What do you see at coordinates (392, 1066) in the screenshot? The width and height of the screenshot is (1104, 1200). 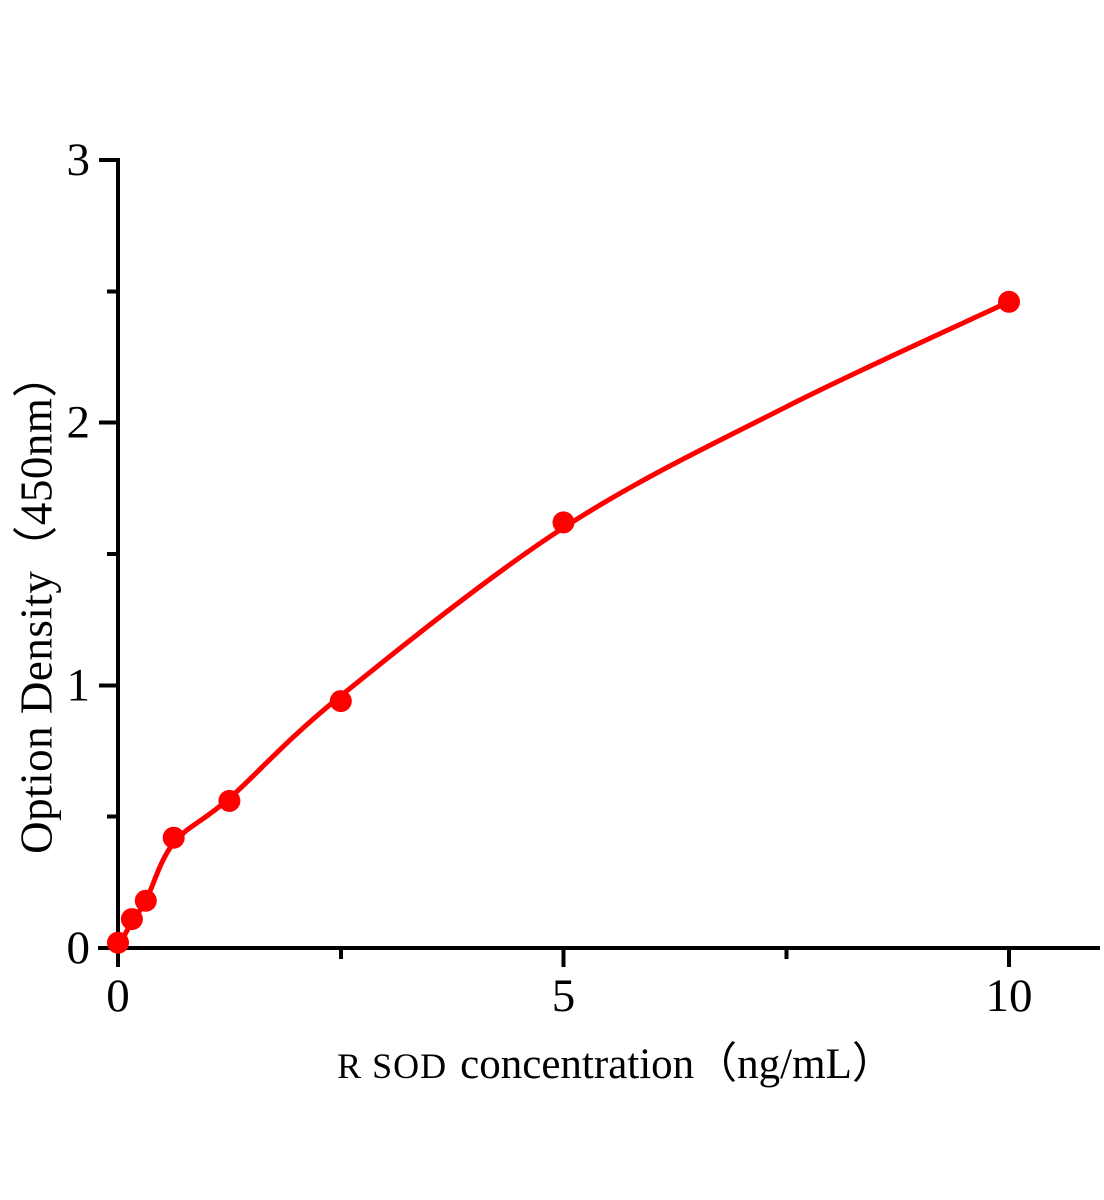 I see `x-axis-title-prefix: R SOD` at bounding box center [392, 1066].